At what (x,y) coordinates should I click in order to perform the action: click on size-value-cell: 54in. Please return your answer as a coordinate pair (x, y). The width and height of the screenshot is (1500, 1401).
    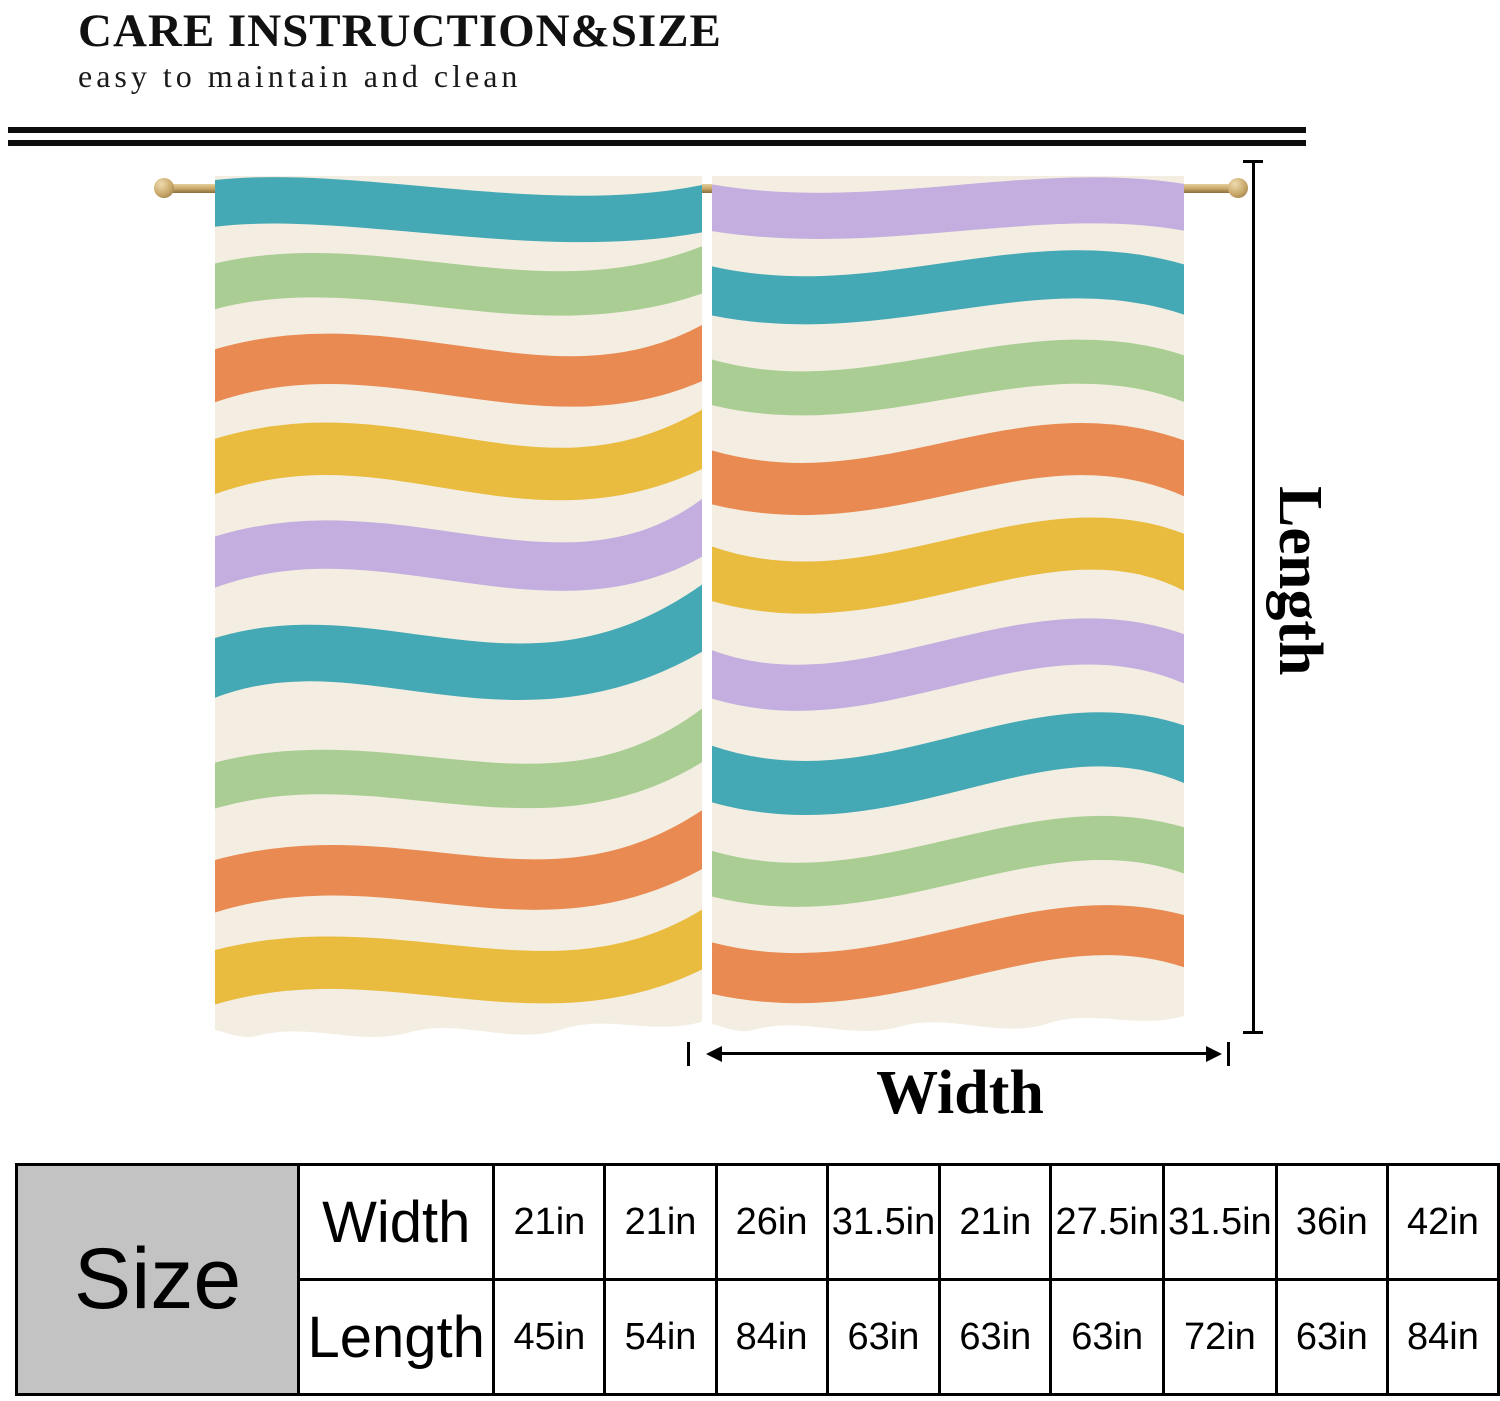
    Looking at the image, I should click on (660, 1337).